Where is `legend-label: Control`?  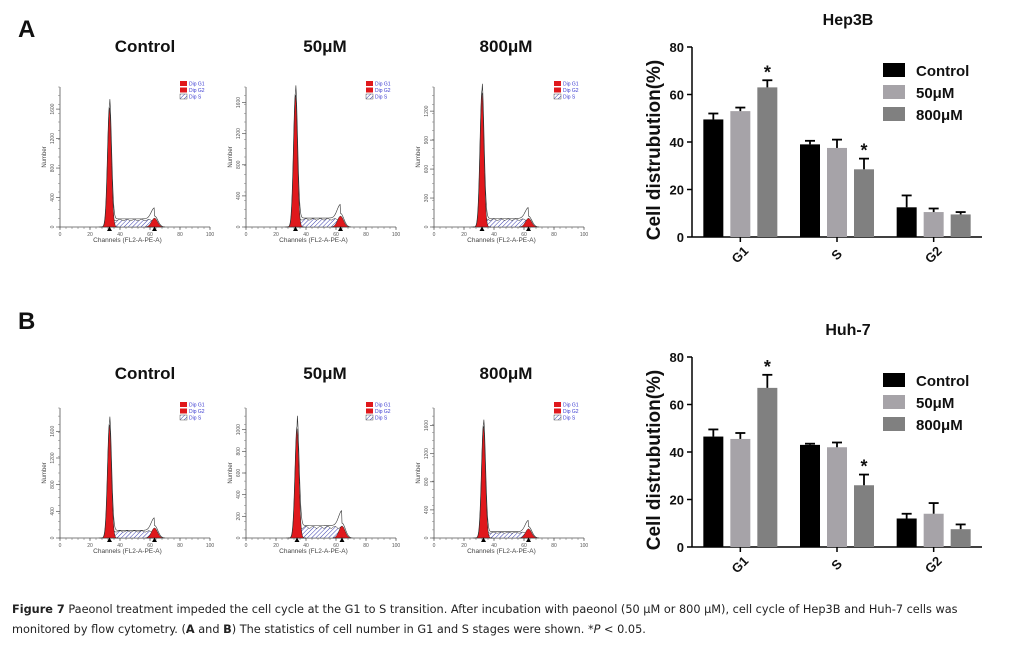 legend-label: Control is located at coordinates (942, 381).